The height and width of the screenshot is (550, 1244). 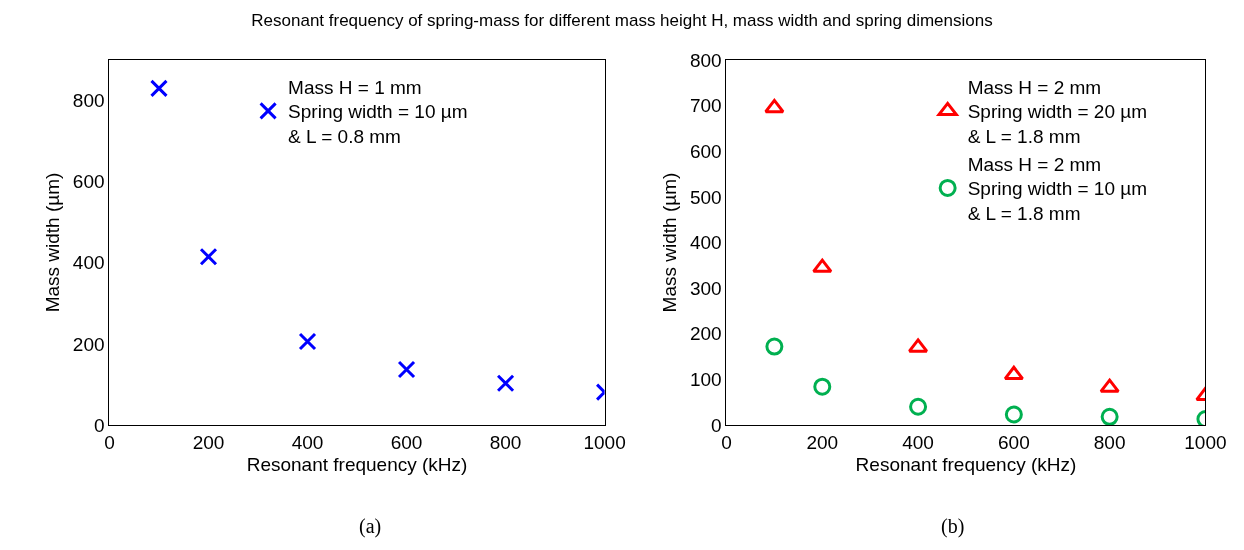 What do you see at coordinates (705, 197) in the screenshot?
I see `y-tick-label: 500` at bounding box center [705, 197].